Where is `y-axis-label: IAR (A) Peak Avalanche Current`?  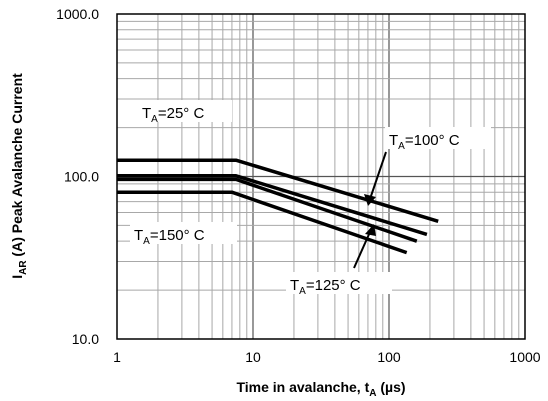 y-axis-label: IAR (A) Peak Avalanche Current is located at coordinates (19, 176).